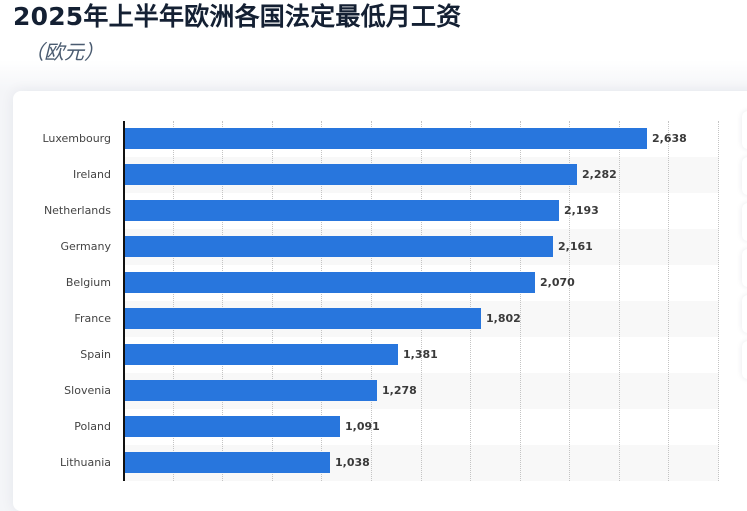 The height and width of the screenshot is (511, 747). What do you see at coordinates (557, 282) in the screenshot?
I see `value-label: 2,070` at bounding box center [557, 282].